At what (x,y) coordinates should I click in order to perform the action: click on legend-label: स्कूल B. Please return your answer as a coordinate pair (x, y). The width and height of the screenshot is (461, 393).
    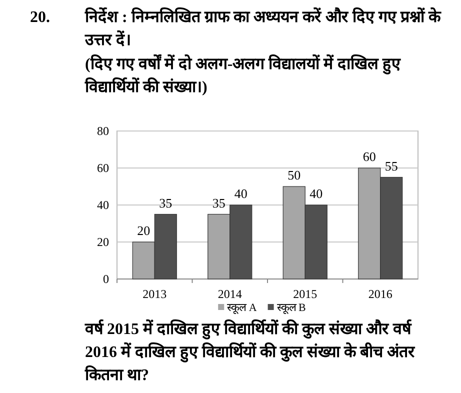
    Looking at the image, I should click on (291, 308).